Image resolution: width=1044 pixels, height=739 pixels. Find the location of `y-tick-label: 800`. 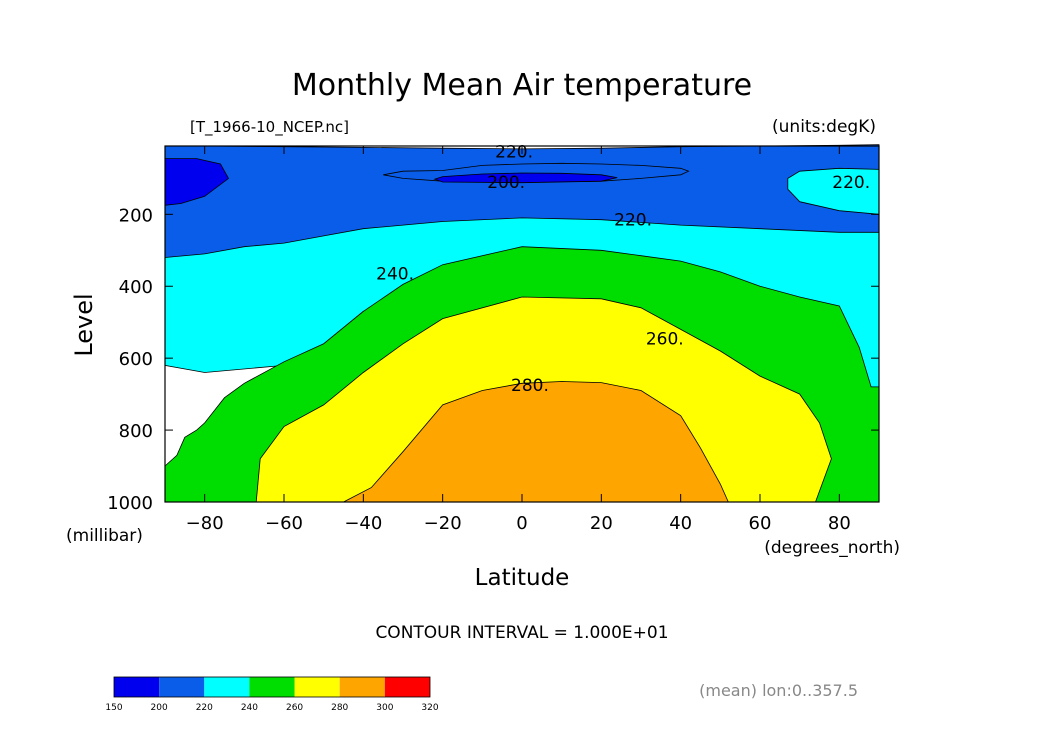

y-tick-label: 800 is located at coordinates (136, 431).